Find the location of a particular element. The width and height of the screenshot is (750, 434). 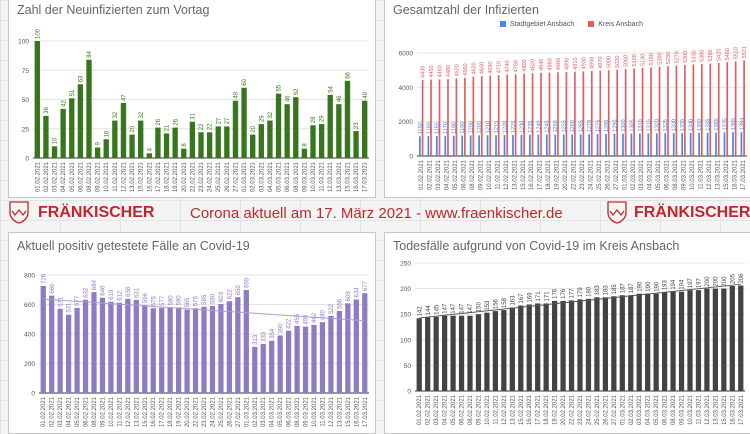

x-tick-label: 18.02.2021 is located at coordinates (168, 176).